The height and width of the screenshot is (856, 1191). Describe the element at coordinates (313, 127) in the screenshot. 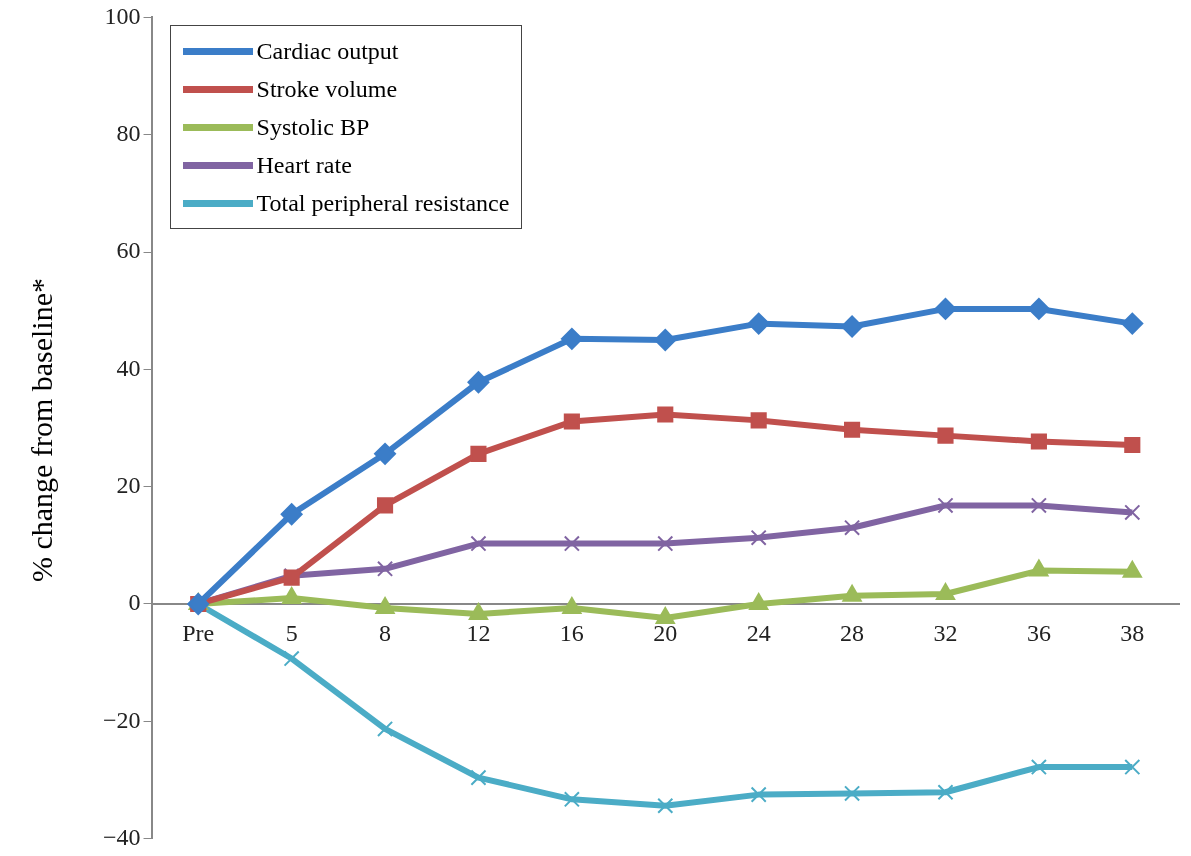

I see `legend-label: Systolic BP` at that location.